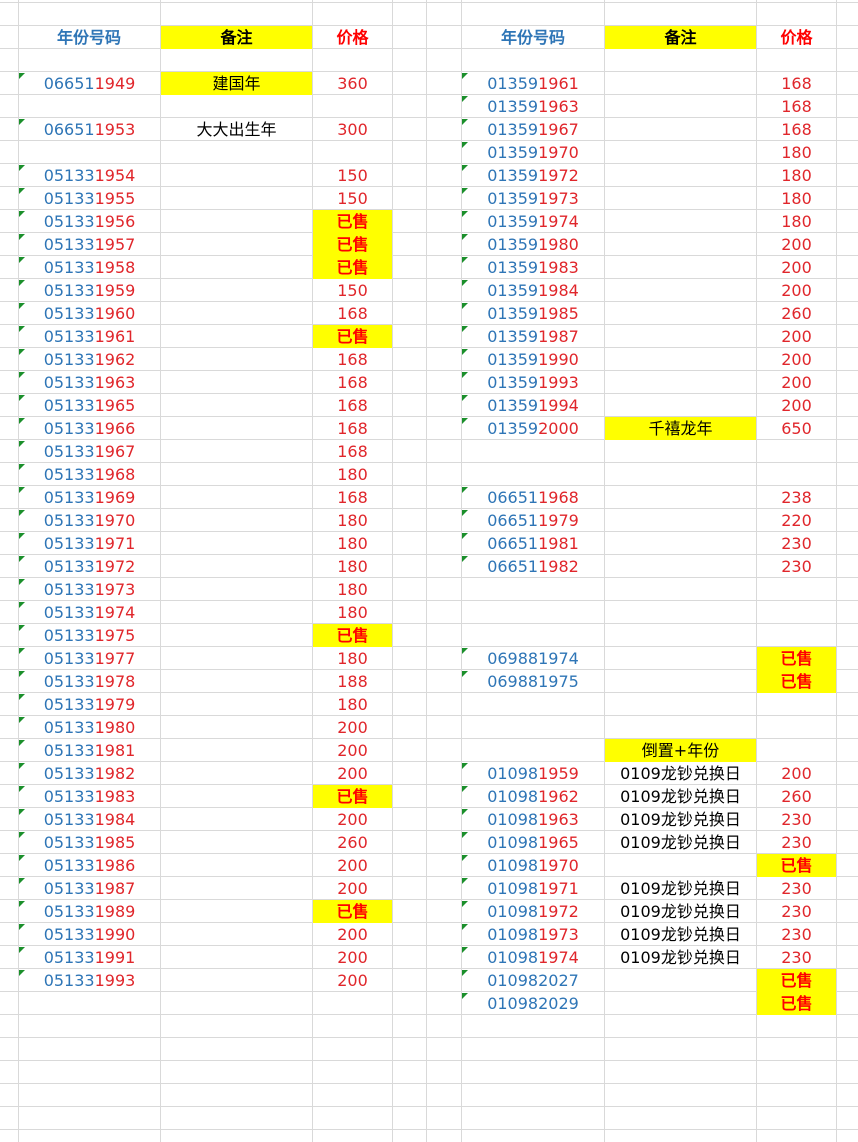 This screenshot has height=1142, width=858. What do you see at coordinates (89, 865) in the screenshot?
I see `serial-number-cell: 051331986` at bounding box center [89, 865].